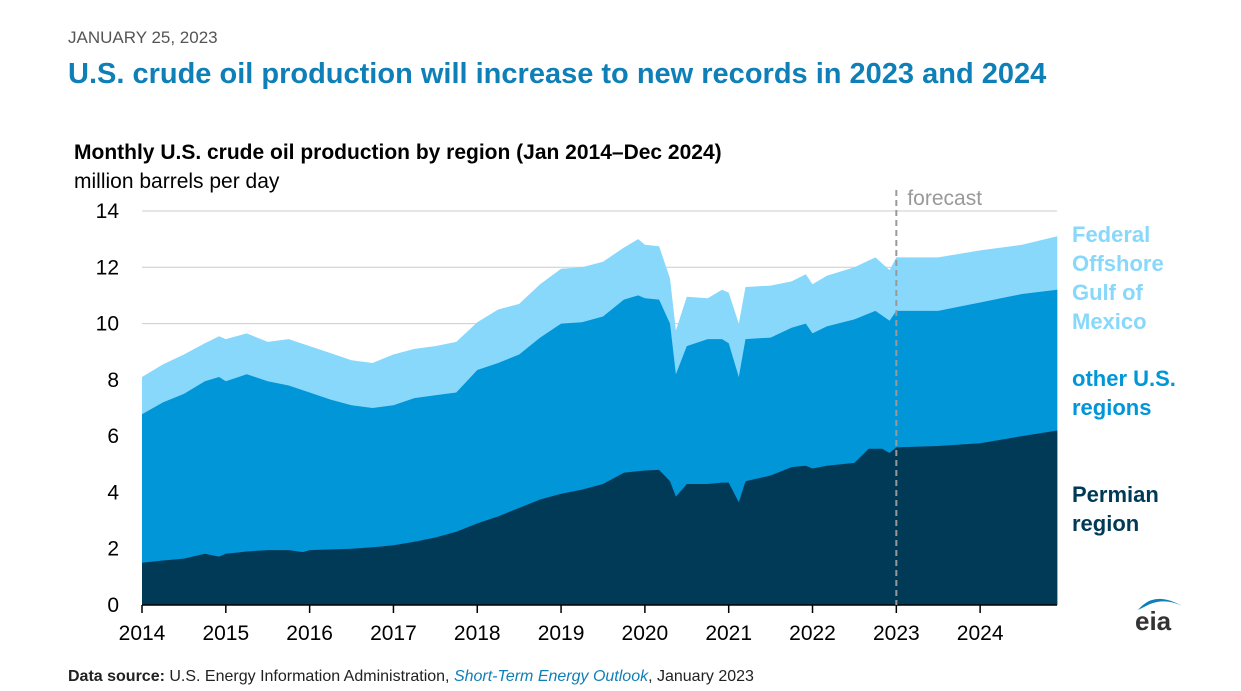  I want to click on eia-logo: eia, so click(1158, 617).